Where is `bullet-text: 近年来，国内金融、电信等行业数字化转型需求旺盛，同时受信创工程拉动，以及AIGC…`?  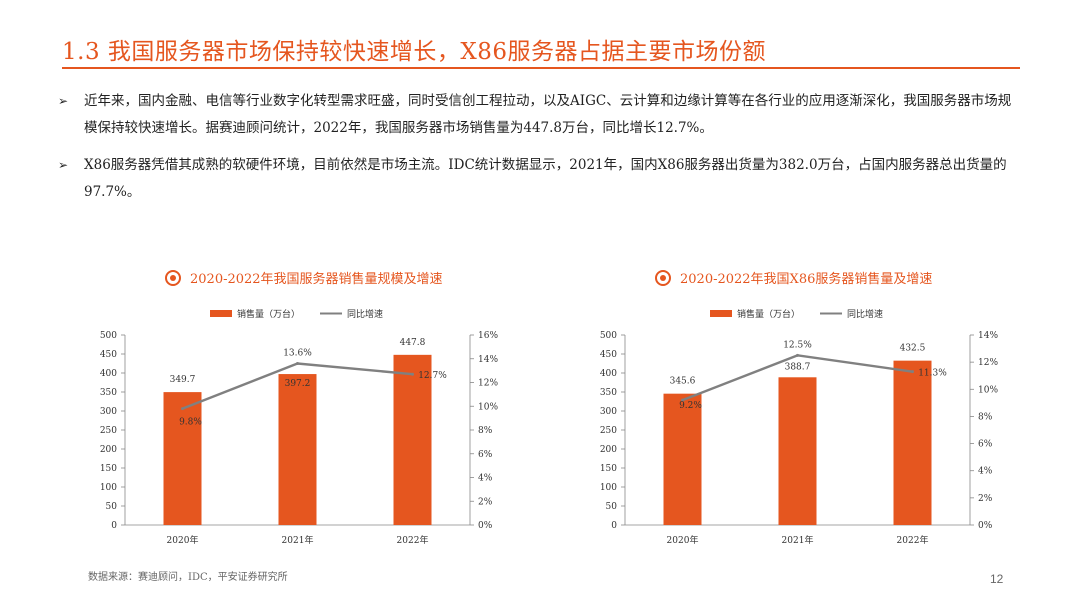 bullet-text: 近年来，国内金融、电信等行业数字化转型需求旺盛，同时受信创工程拉动，以及AIGC… is located at coordinates (548, 114).